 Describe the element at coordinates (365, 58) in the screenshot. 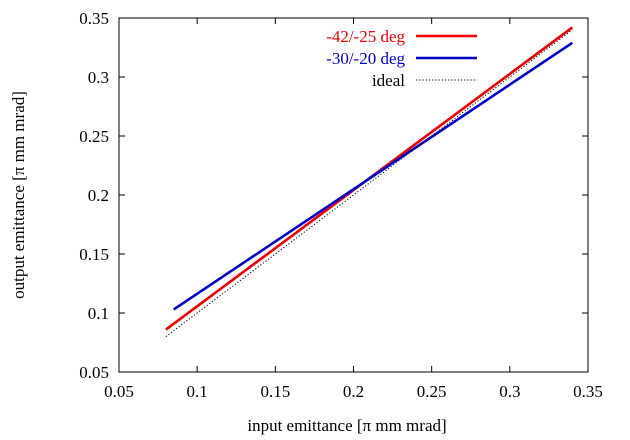

I see `legend-label-1: -30/-20 deg` at that location.